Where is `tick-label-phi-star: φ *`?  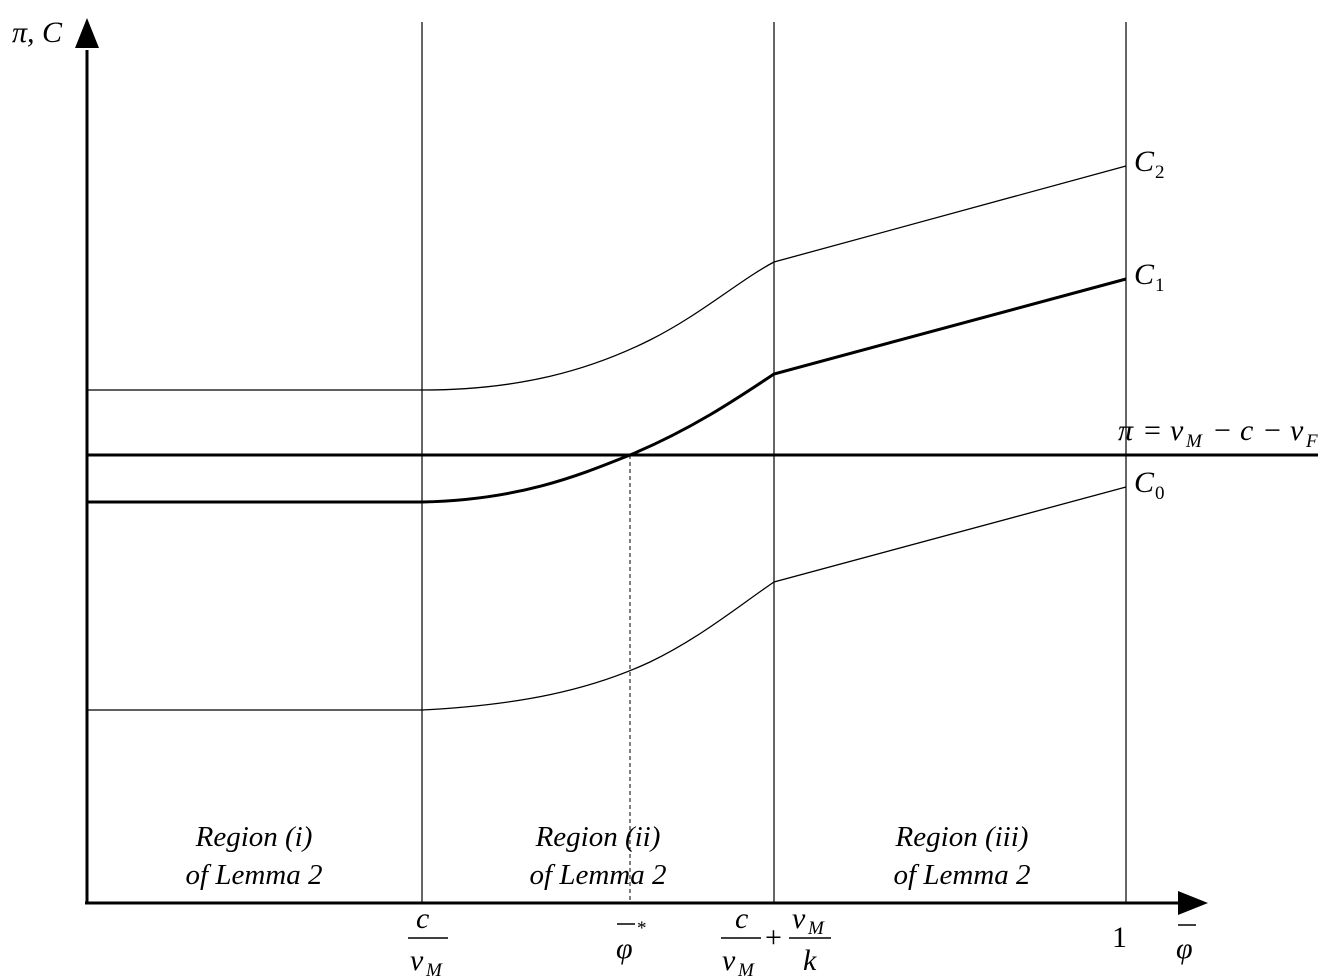 tick-label-phi-star: φ * is located at coordinates (631, 941).